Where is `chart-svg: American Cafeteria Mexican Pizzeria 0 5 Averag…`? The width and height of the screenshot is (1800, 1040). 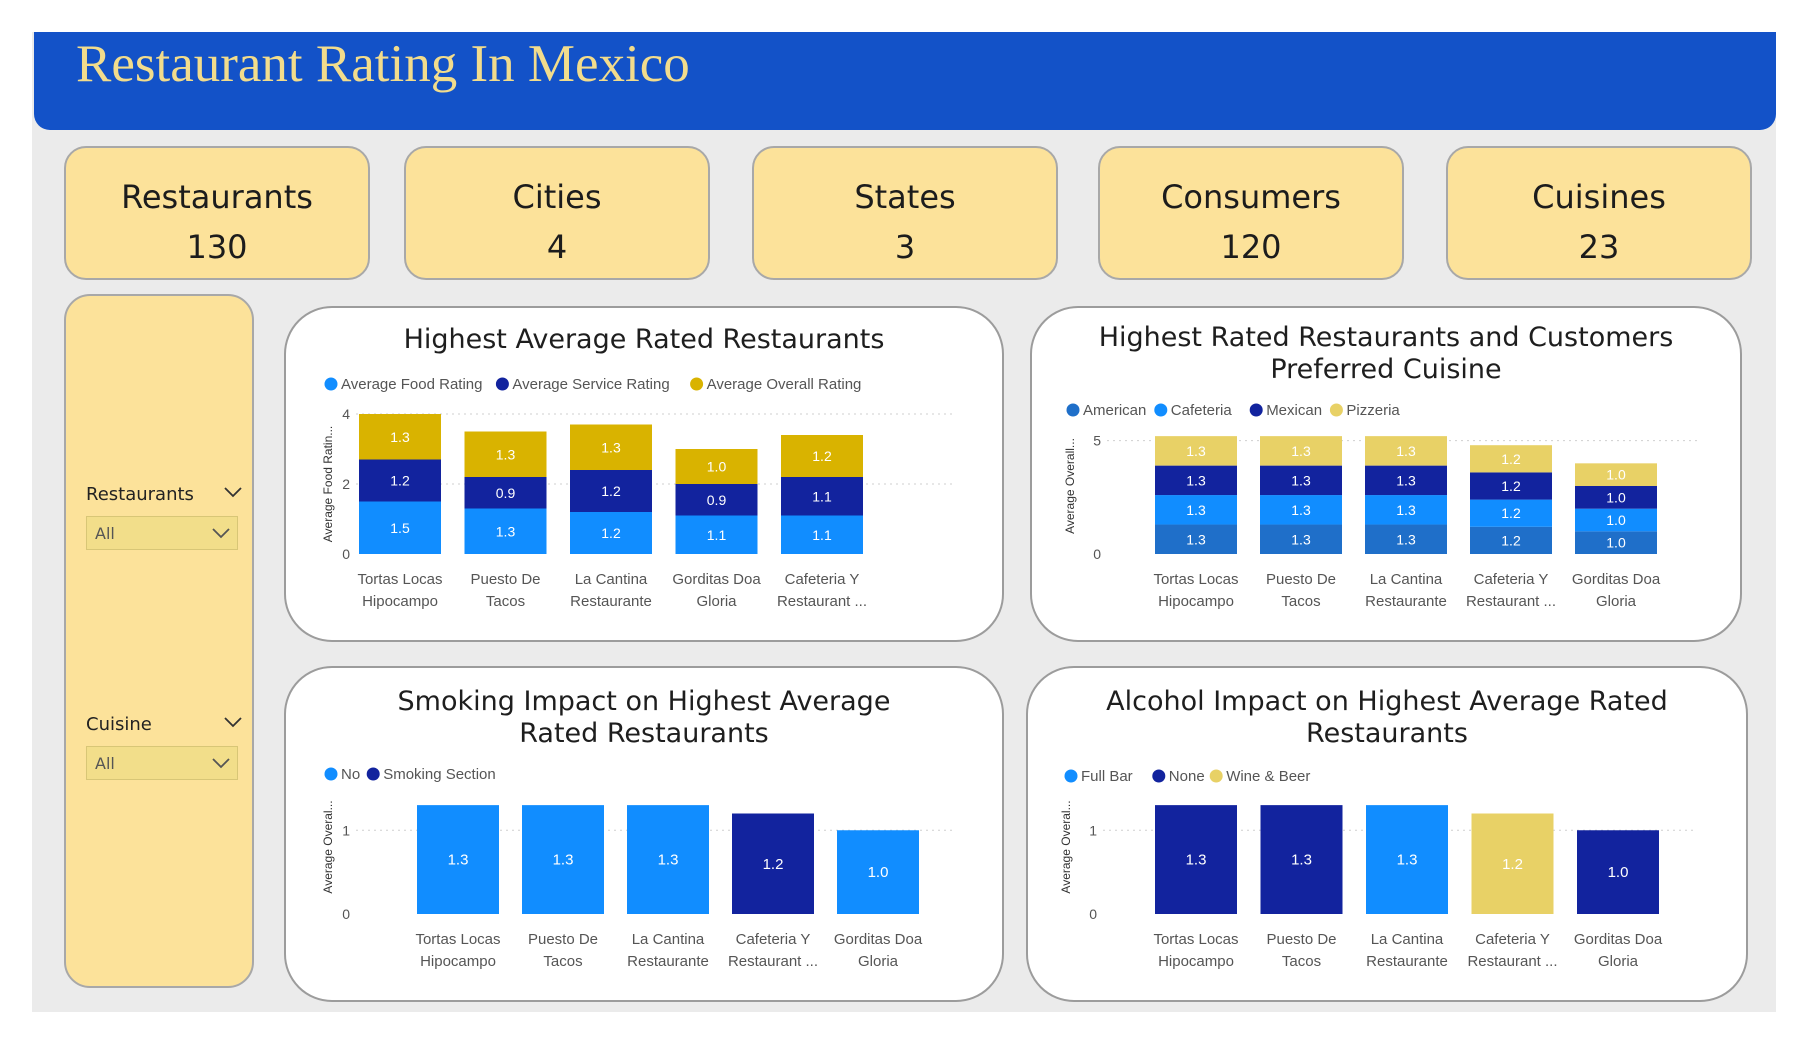 chart-svg: American Cafeteria Mexican Pizzeria 0 5 Averag… is located at coordinates (1380, 506).